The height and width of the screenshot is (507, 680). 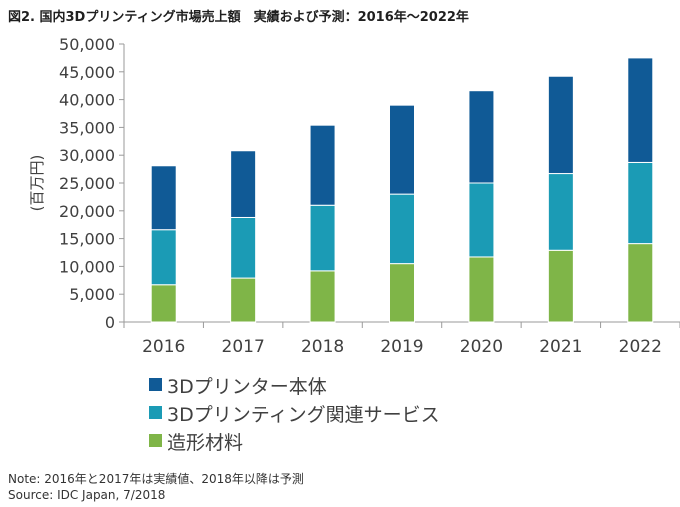 What do you see at coordinates (560, 347) in the screenshot?
I see `x-tick-label: 2021` at bounding box center [560, 347].